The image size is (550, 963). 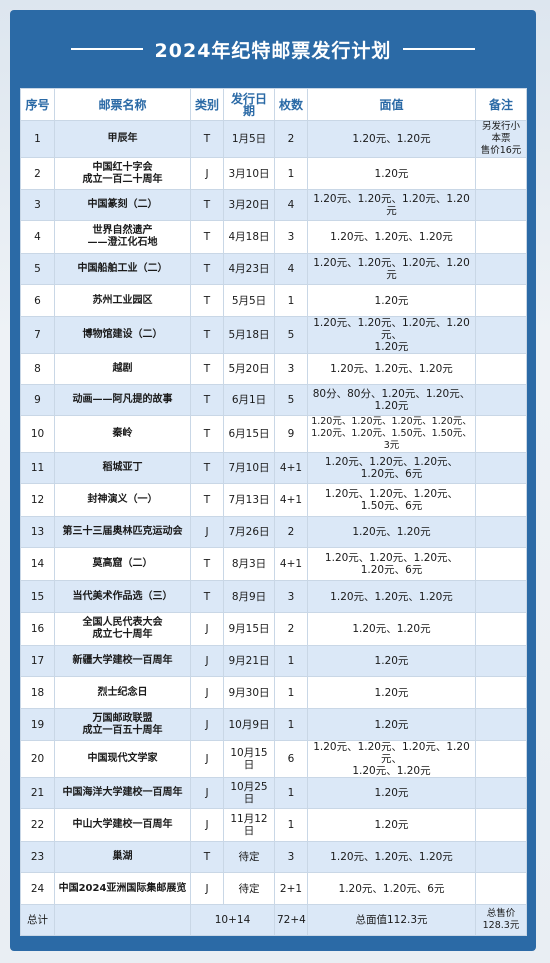 I want to click on table-row: 4 世界自然遗产 ——澄江化石地 T 4月18日 3 1.20元、1.20元、1.20元, so click(x=273, y=237).